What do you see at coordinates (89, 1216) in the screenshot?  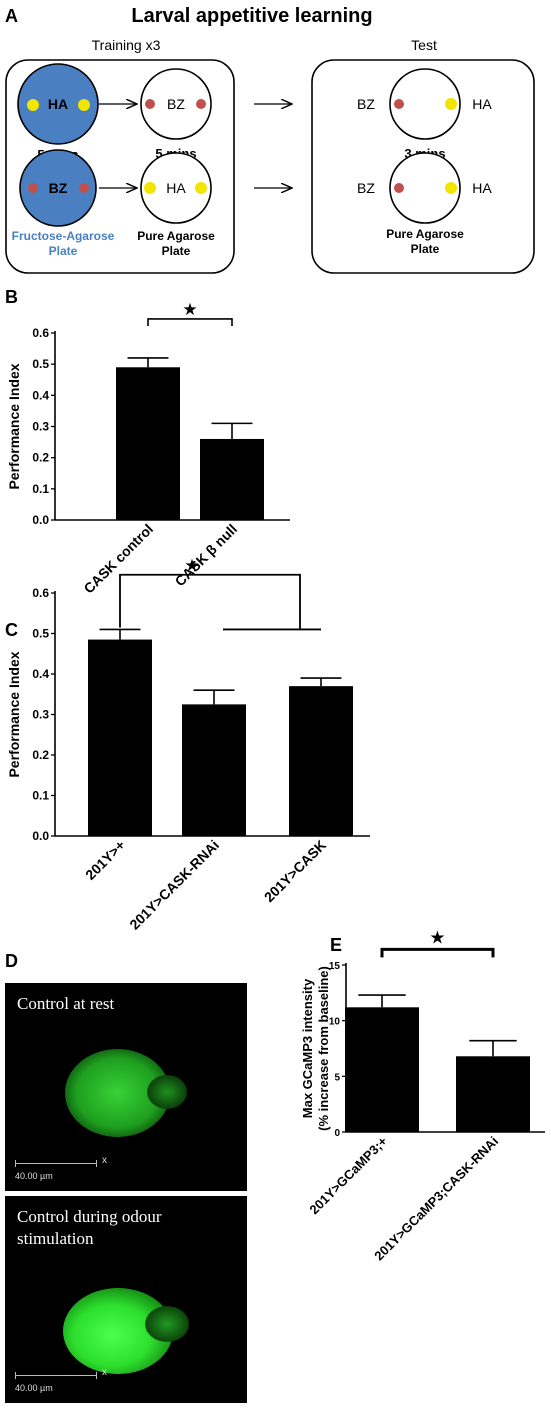 I see `caption-line: Control during odour` at bounding box center [89, 1216].